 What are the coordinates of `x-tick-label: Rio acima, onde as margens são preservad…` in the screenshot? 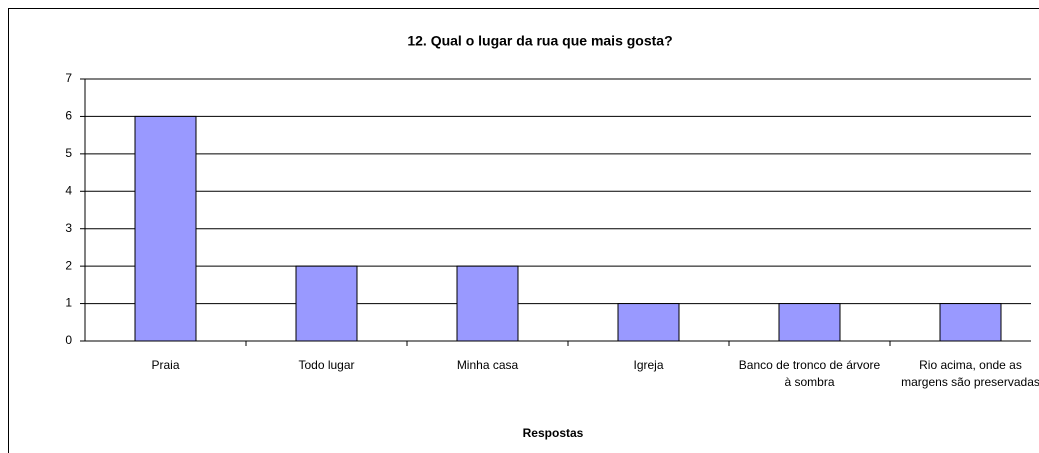 It's located at (970, 373).